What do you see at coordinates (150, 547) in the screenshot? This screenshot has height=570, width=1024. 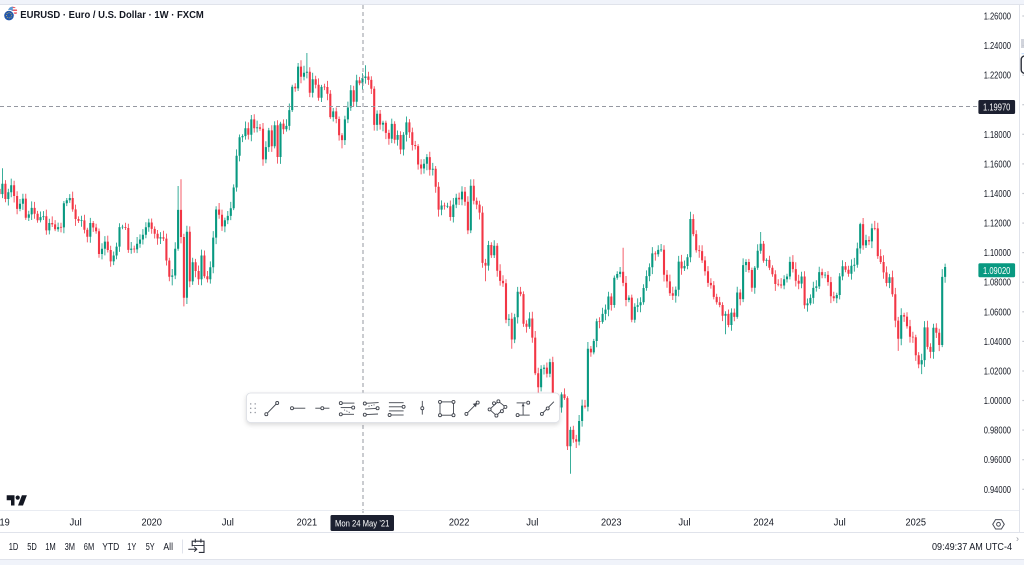 I see `svg-text: 5Y` at bounding box center [150, 547].